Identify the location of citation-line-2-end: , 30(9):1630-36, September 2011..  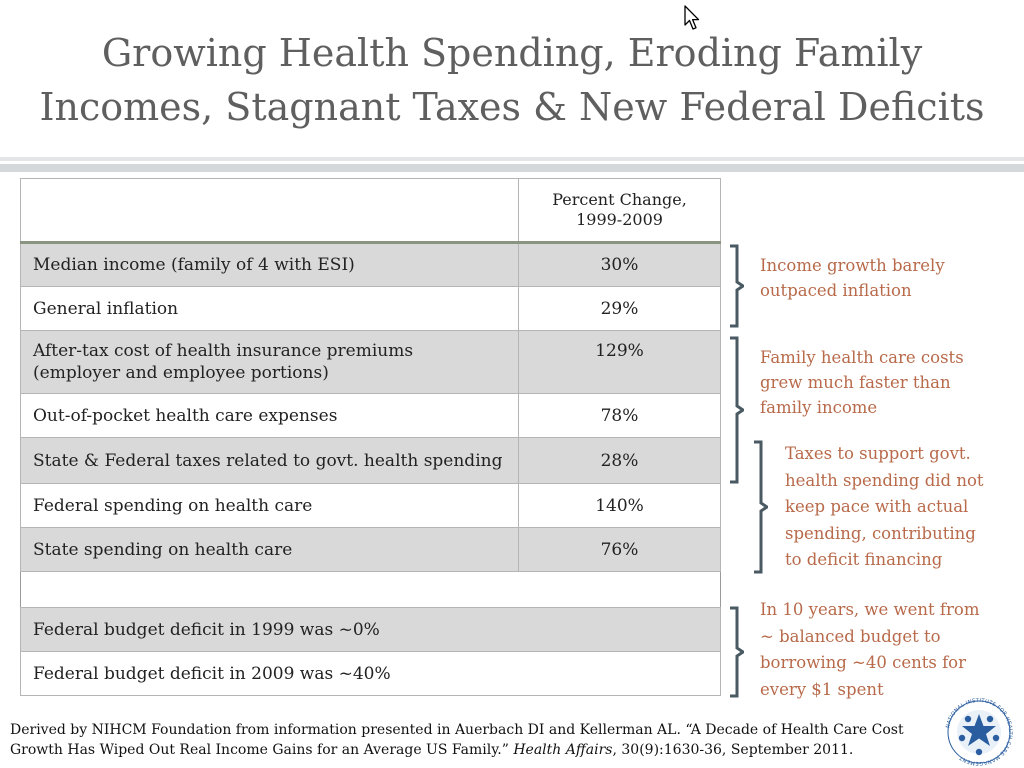
(733, 750).